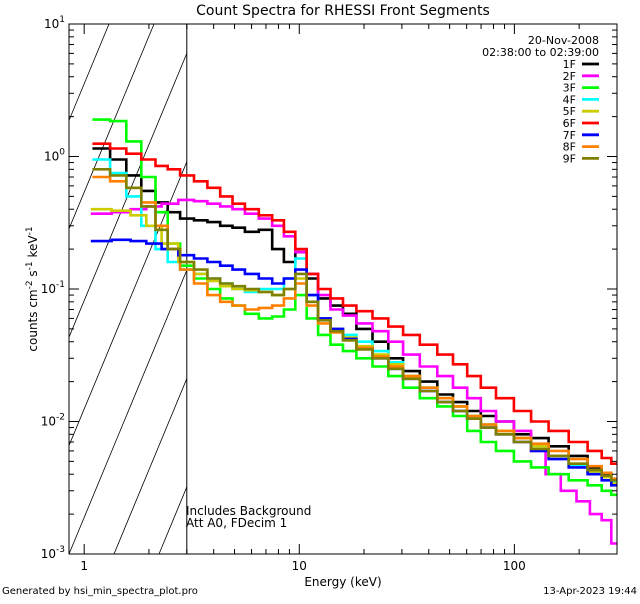 This screenshot has width=640, height=604. What do you see at coordinates (569, 88) in the screenshot?
I see `legend-label-3f: 3F` at bounding box center [569, 88].